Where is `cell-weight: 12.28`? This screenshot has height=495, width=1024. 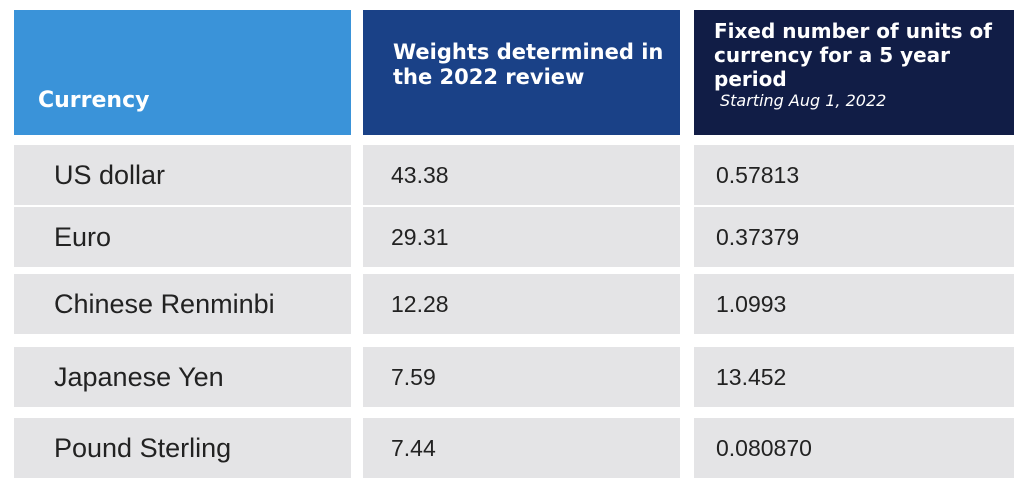
cell-weight: 12.28 is located at coordinates (521, 304).